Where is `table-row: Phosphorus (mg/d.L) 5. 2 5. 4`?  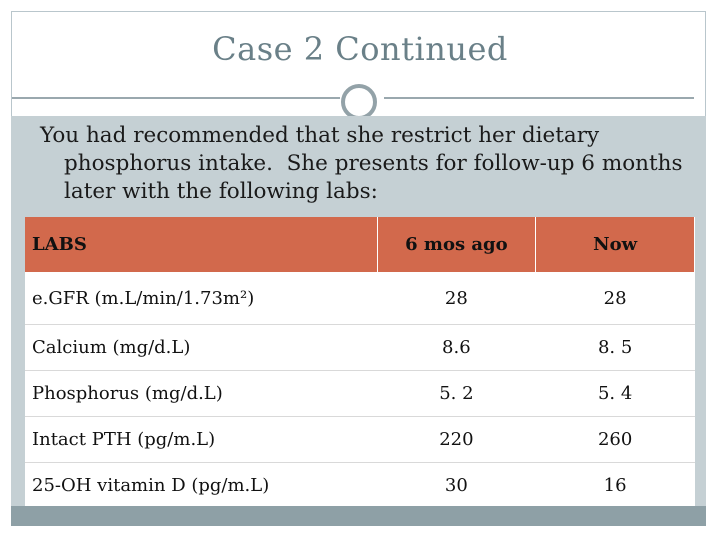
table-row: Phosphorus (mg/d.L) 5. 2 5. 4 is located at coordinates (360, 393).